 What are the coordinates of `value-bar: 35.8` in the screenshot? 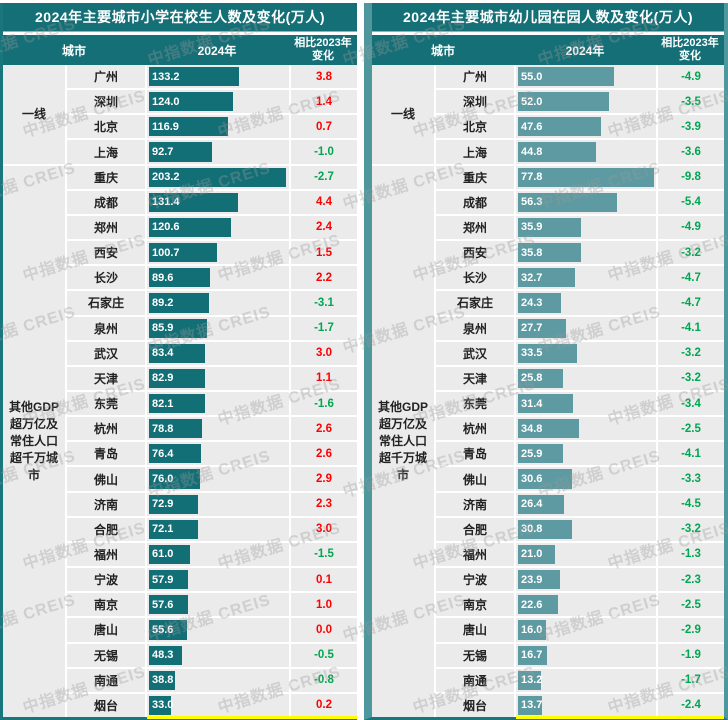 It's located at (549, 253).